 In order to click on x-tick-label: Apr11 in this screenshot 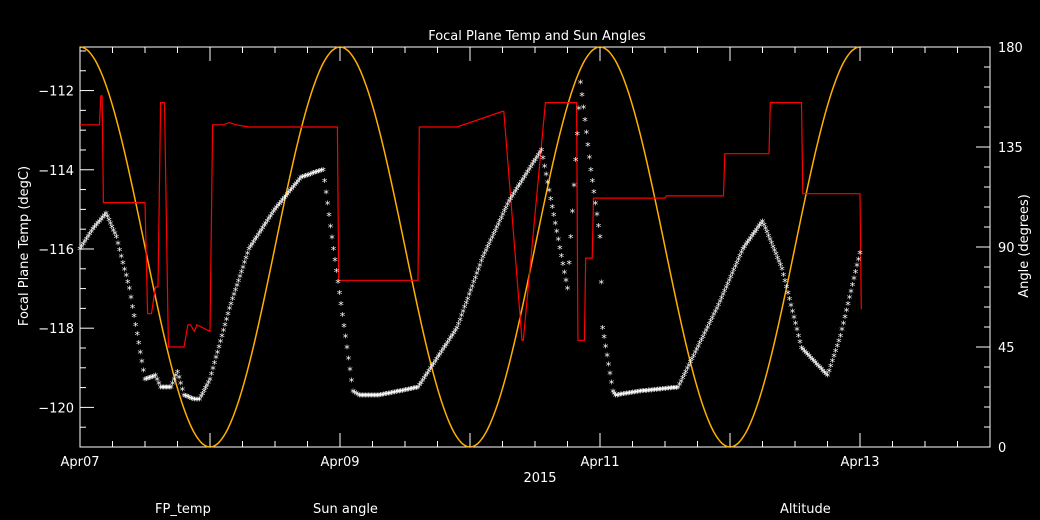, I will do `click(599, 462)`.